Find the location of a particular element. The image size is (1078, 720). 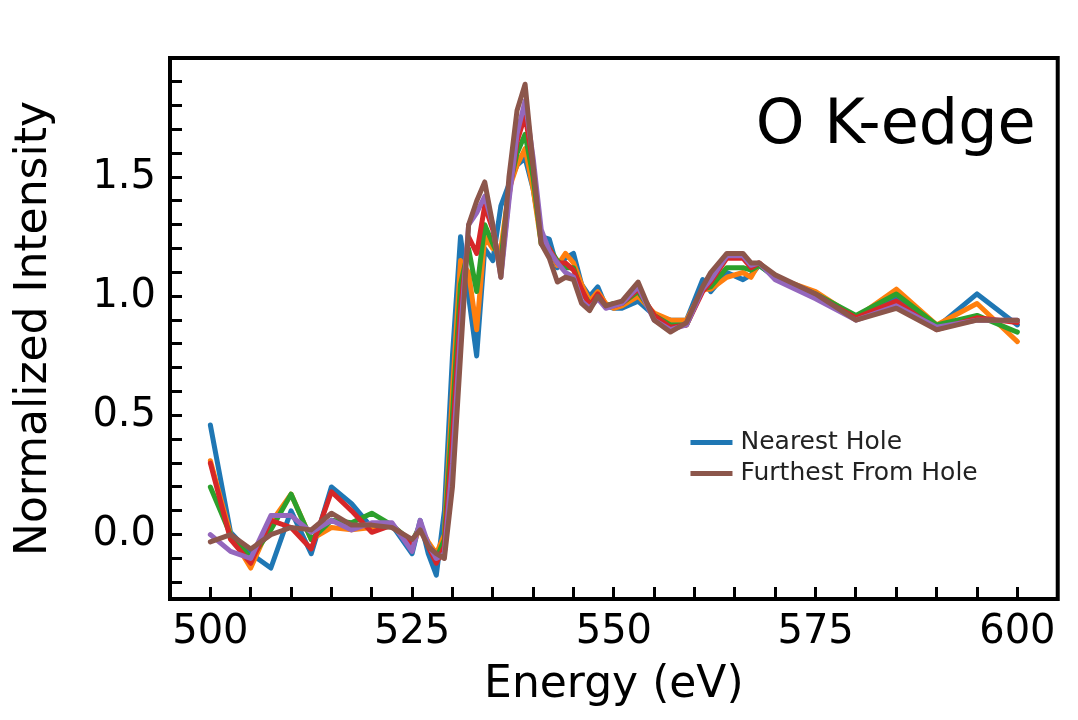

x-tick-label: 575 is located at coordinates (815, 629).